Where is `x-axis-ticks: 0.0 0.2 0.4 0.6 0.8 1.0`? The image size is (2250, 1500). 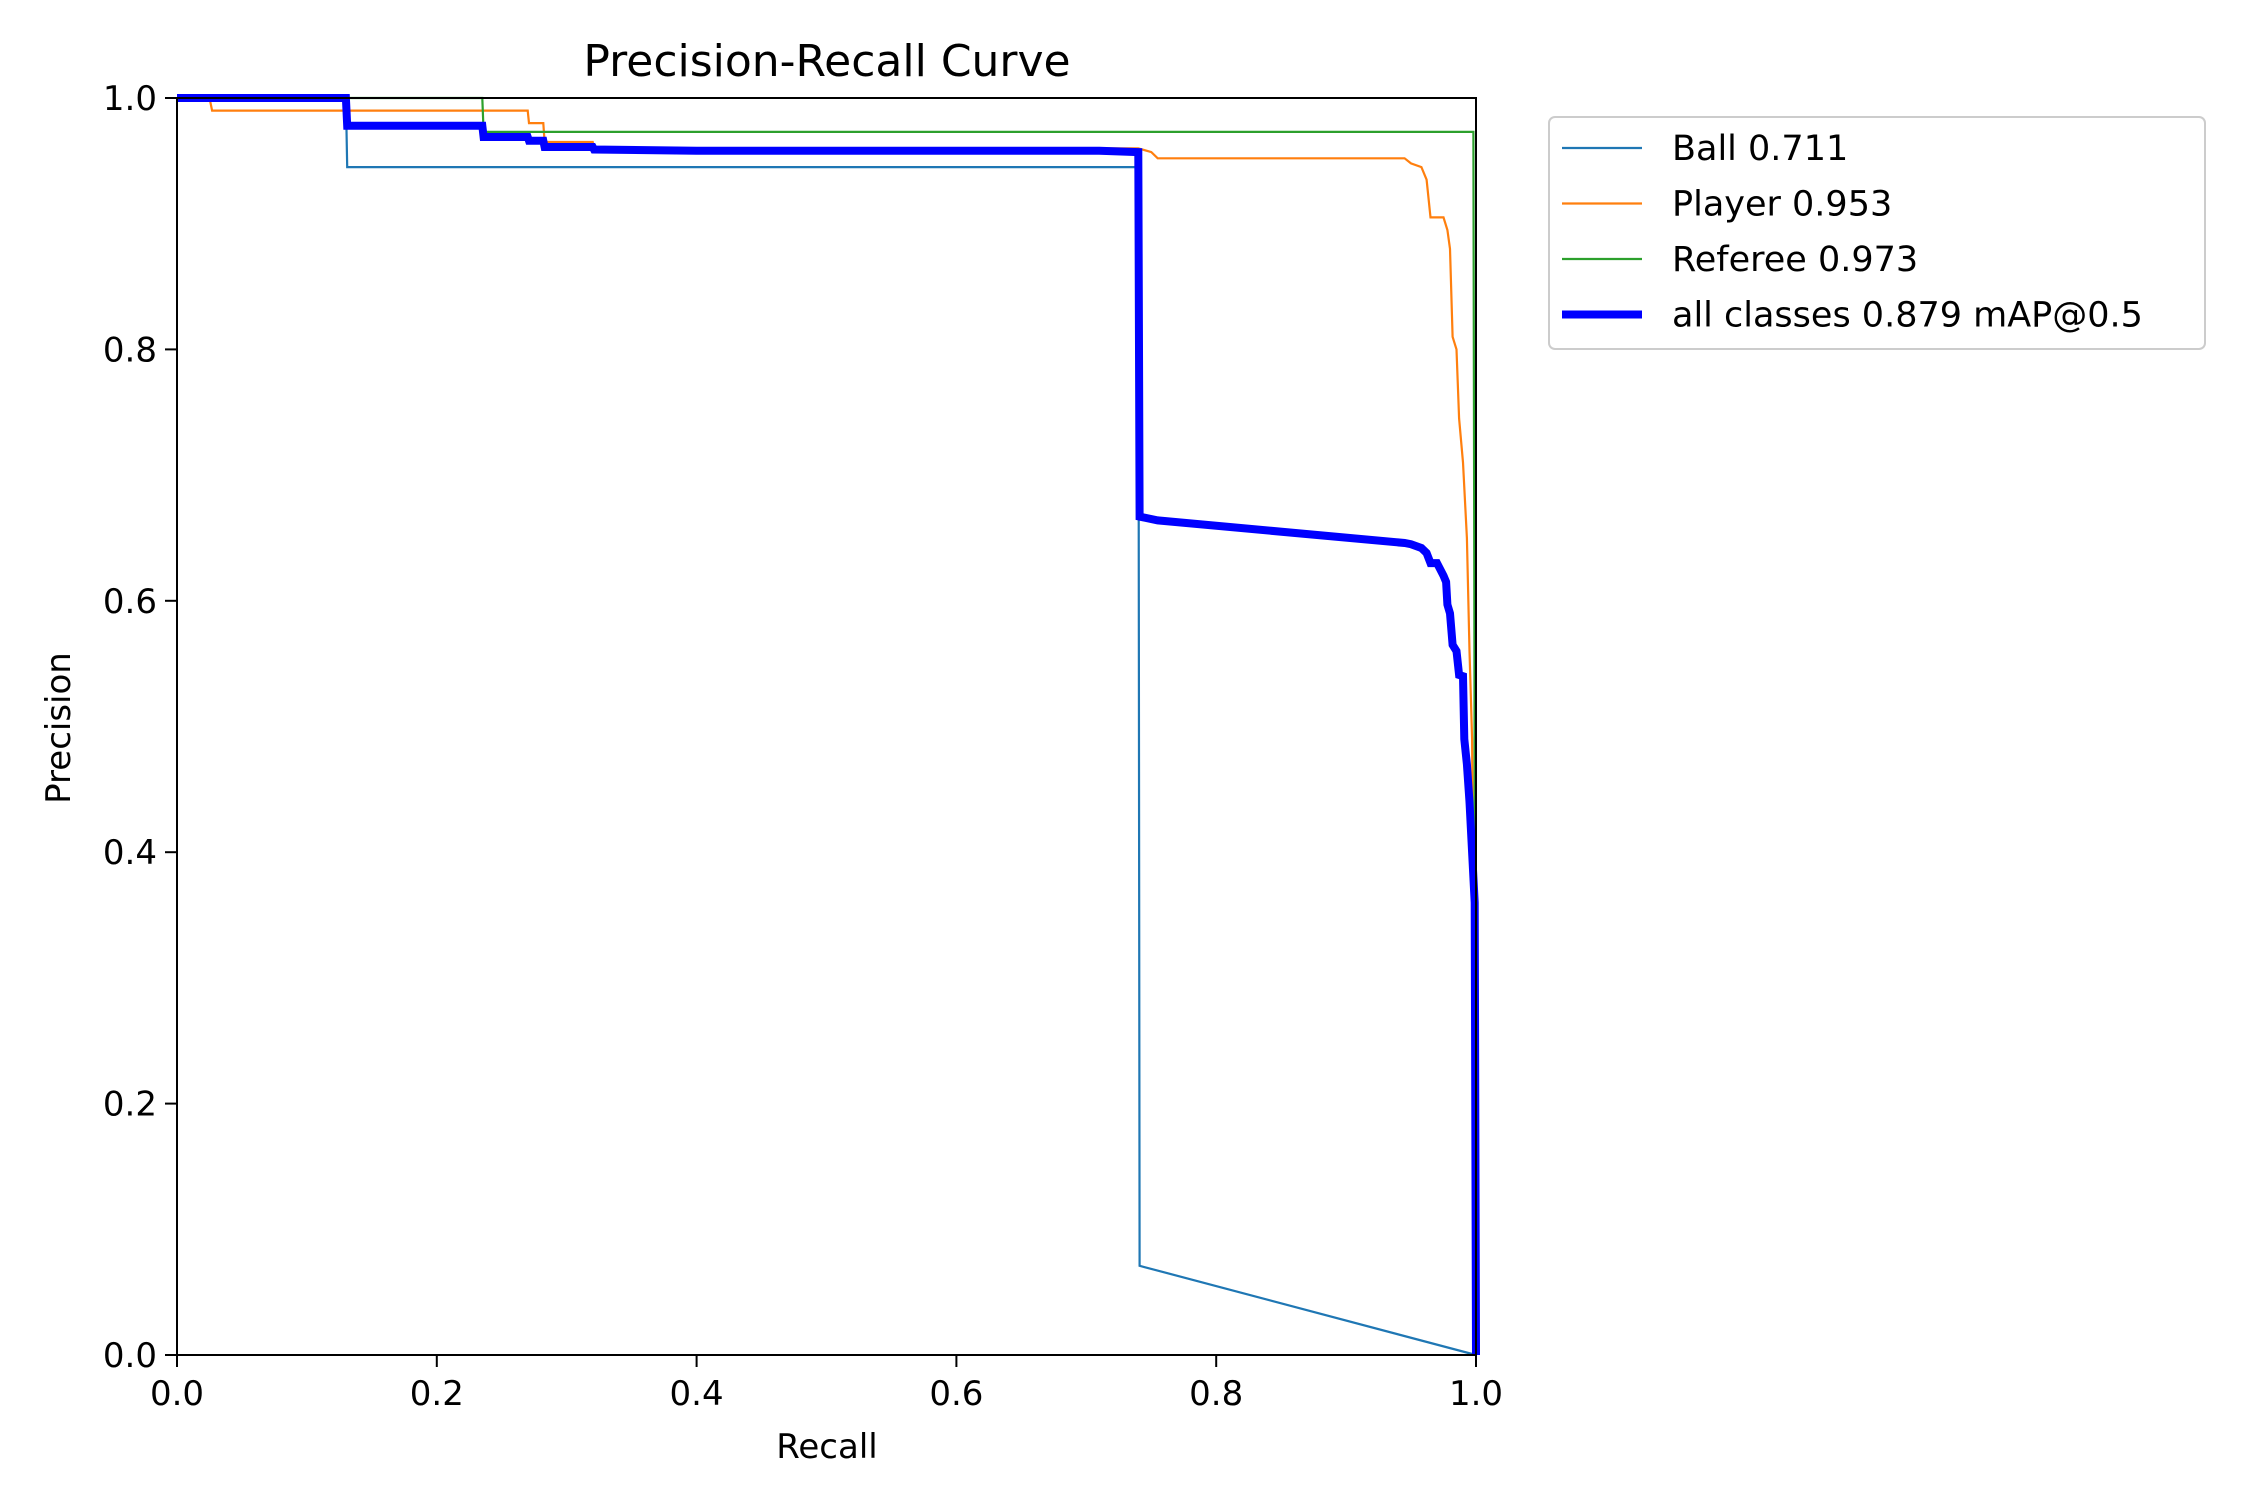
x-axis-ticks: 0.0 0.2 0.4 0.6 0.8 1.0 is located at coordinates (826, 1384).